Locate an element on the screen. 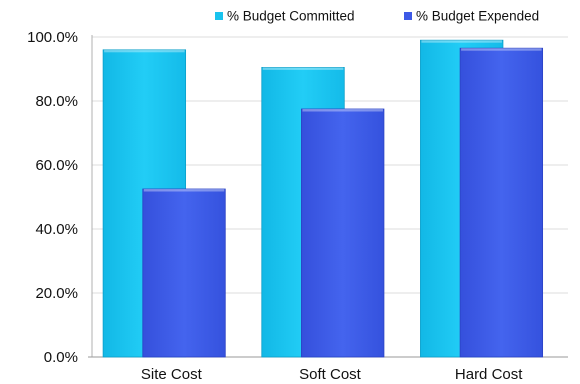 Image resolution: width=580 pixels, height=384 pixels. y-tick-label: 100.0% is located at coordinates (52, 37).